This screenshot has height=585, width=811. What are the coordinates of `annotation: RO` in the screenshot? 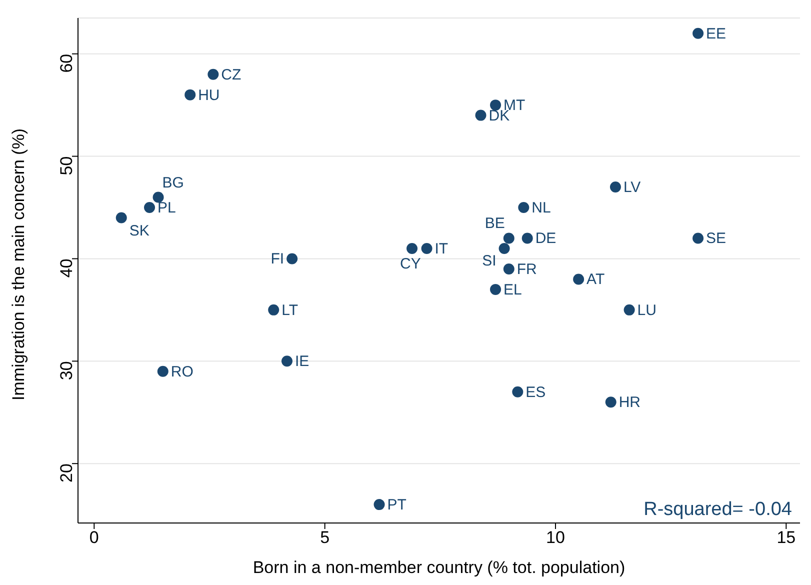 It's located at (182, 371).